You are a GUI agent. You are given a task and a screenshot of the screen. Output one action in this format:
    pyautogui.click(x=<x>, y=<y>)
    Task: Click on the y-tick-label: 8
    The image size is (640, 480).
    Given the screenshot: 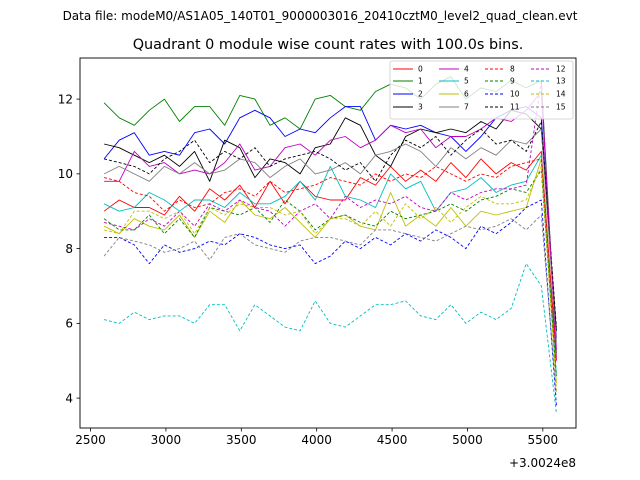 What is the action you would take?
    pyautogui.click(x=69, y=249)
    